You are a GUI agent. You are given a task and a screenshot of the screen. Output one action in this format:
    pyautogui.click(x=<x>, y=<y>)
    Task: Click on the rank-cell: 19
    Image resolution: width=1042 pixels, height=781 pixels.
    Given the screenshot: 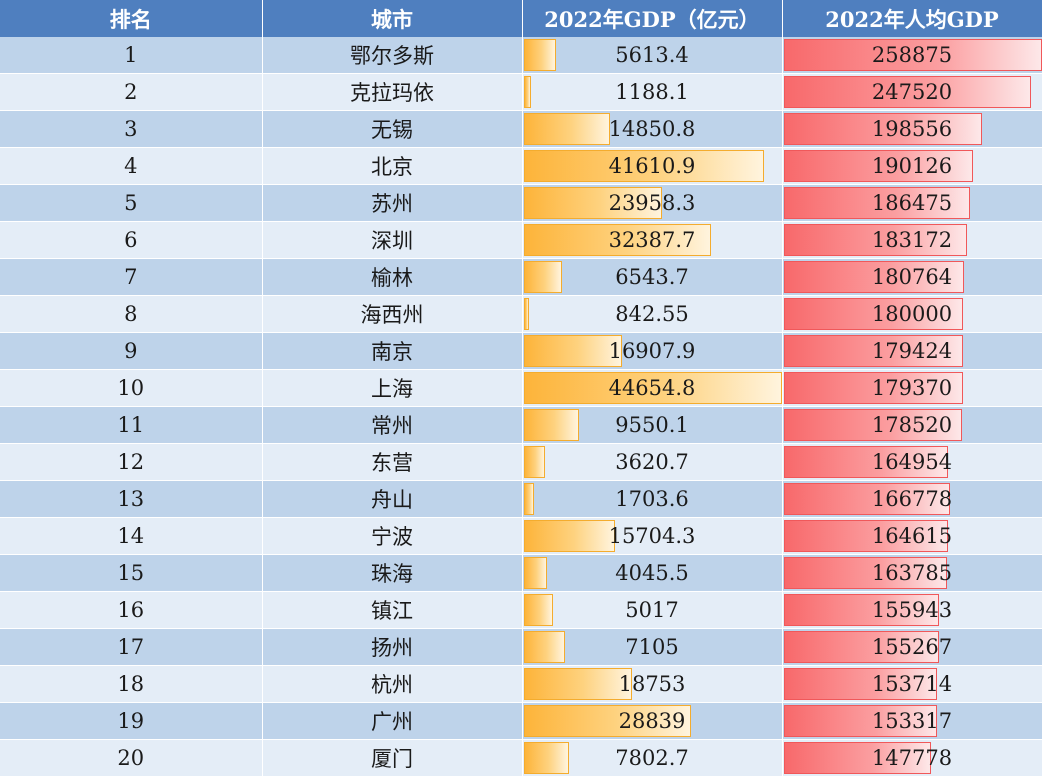 What is the action you would take?
    pyautogui.click(x=131, y=721)
    